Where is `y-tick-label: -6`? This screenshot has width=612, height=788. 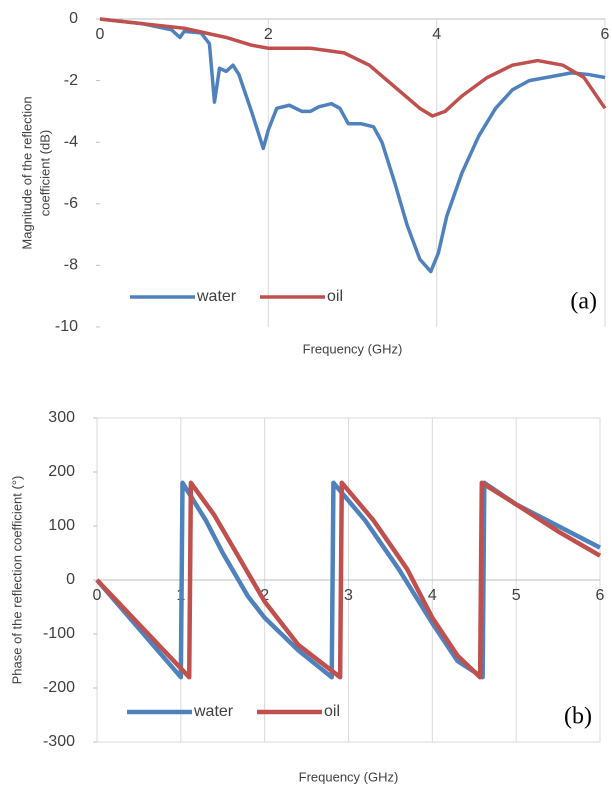 y-tick-label: -6 is located at coordinates (71, 203).